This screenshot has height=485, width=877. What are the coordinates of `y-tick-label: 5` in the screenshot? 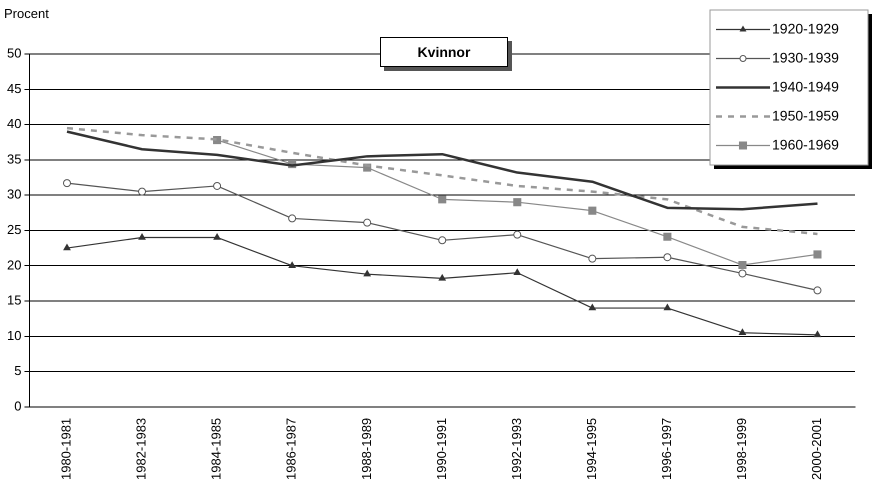 It's located at (18, 370).